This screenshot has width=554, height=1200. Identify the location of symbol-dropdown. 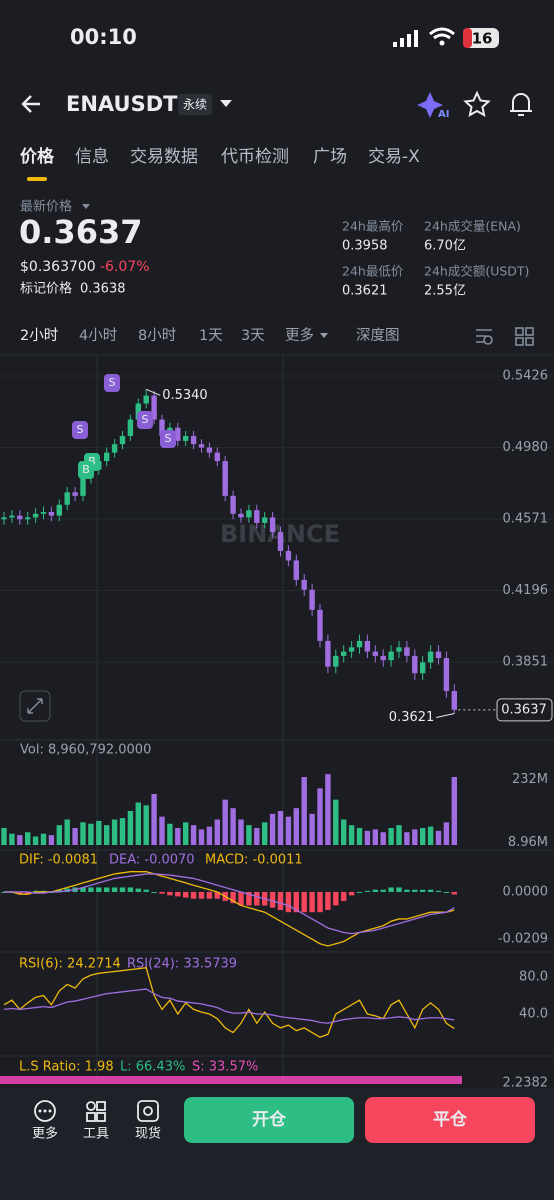
(226, 103).